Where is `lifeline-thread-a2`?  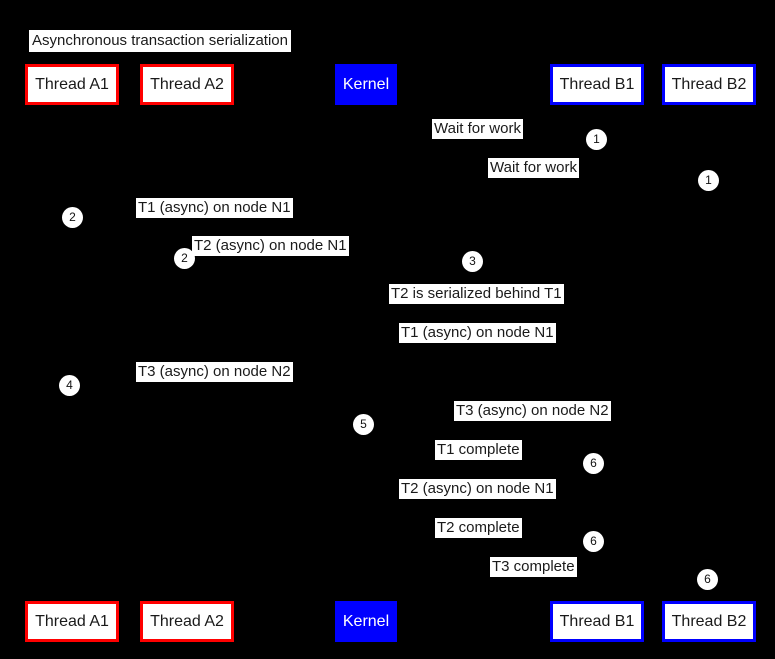
lifeline-thread-a2 is located at coordinates (187, 353).